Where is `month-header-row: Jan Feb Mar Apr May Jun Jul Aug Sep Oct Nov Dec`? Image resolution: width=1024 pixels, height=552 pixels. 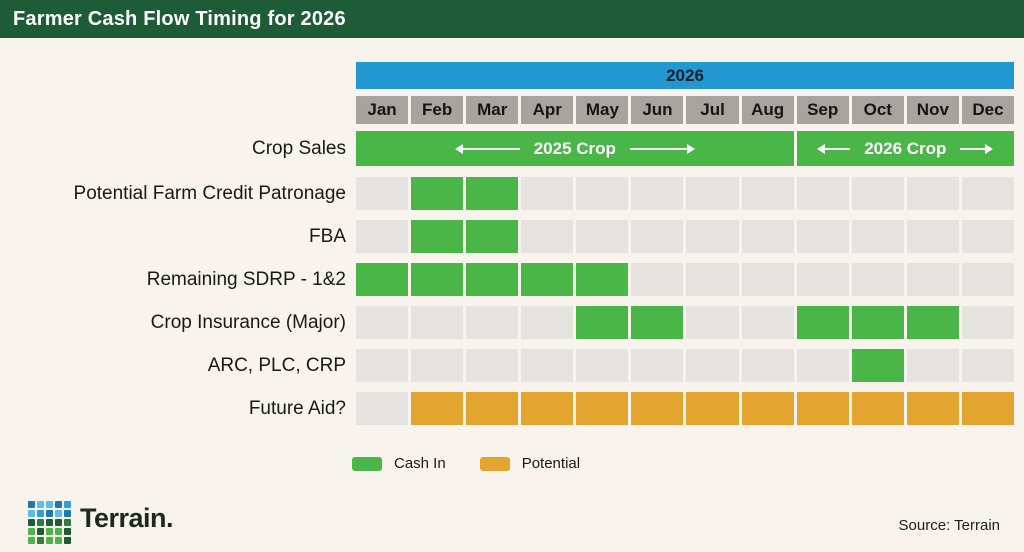
month-header-row: Jan Feb Mar Apr May Jun Jul Aug Sep Oct Nov Dec is located at coordinates (685, 110).